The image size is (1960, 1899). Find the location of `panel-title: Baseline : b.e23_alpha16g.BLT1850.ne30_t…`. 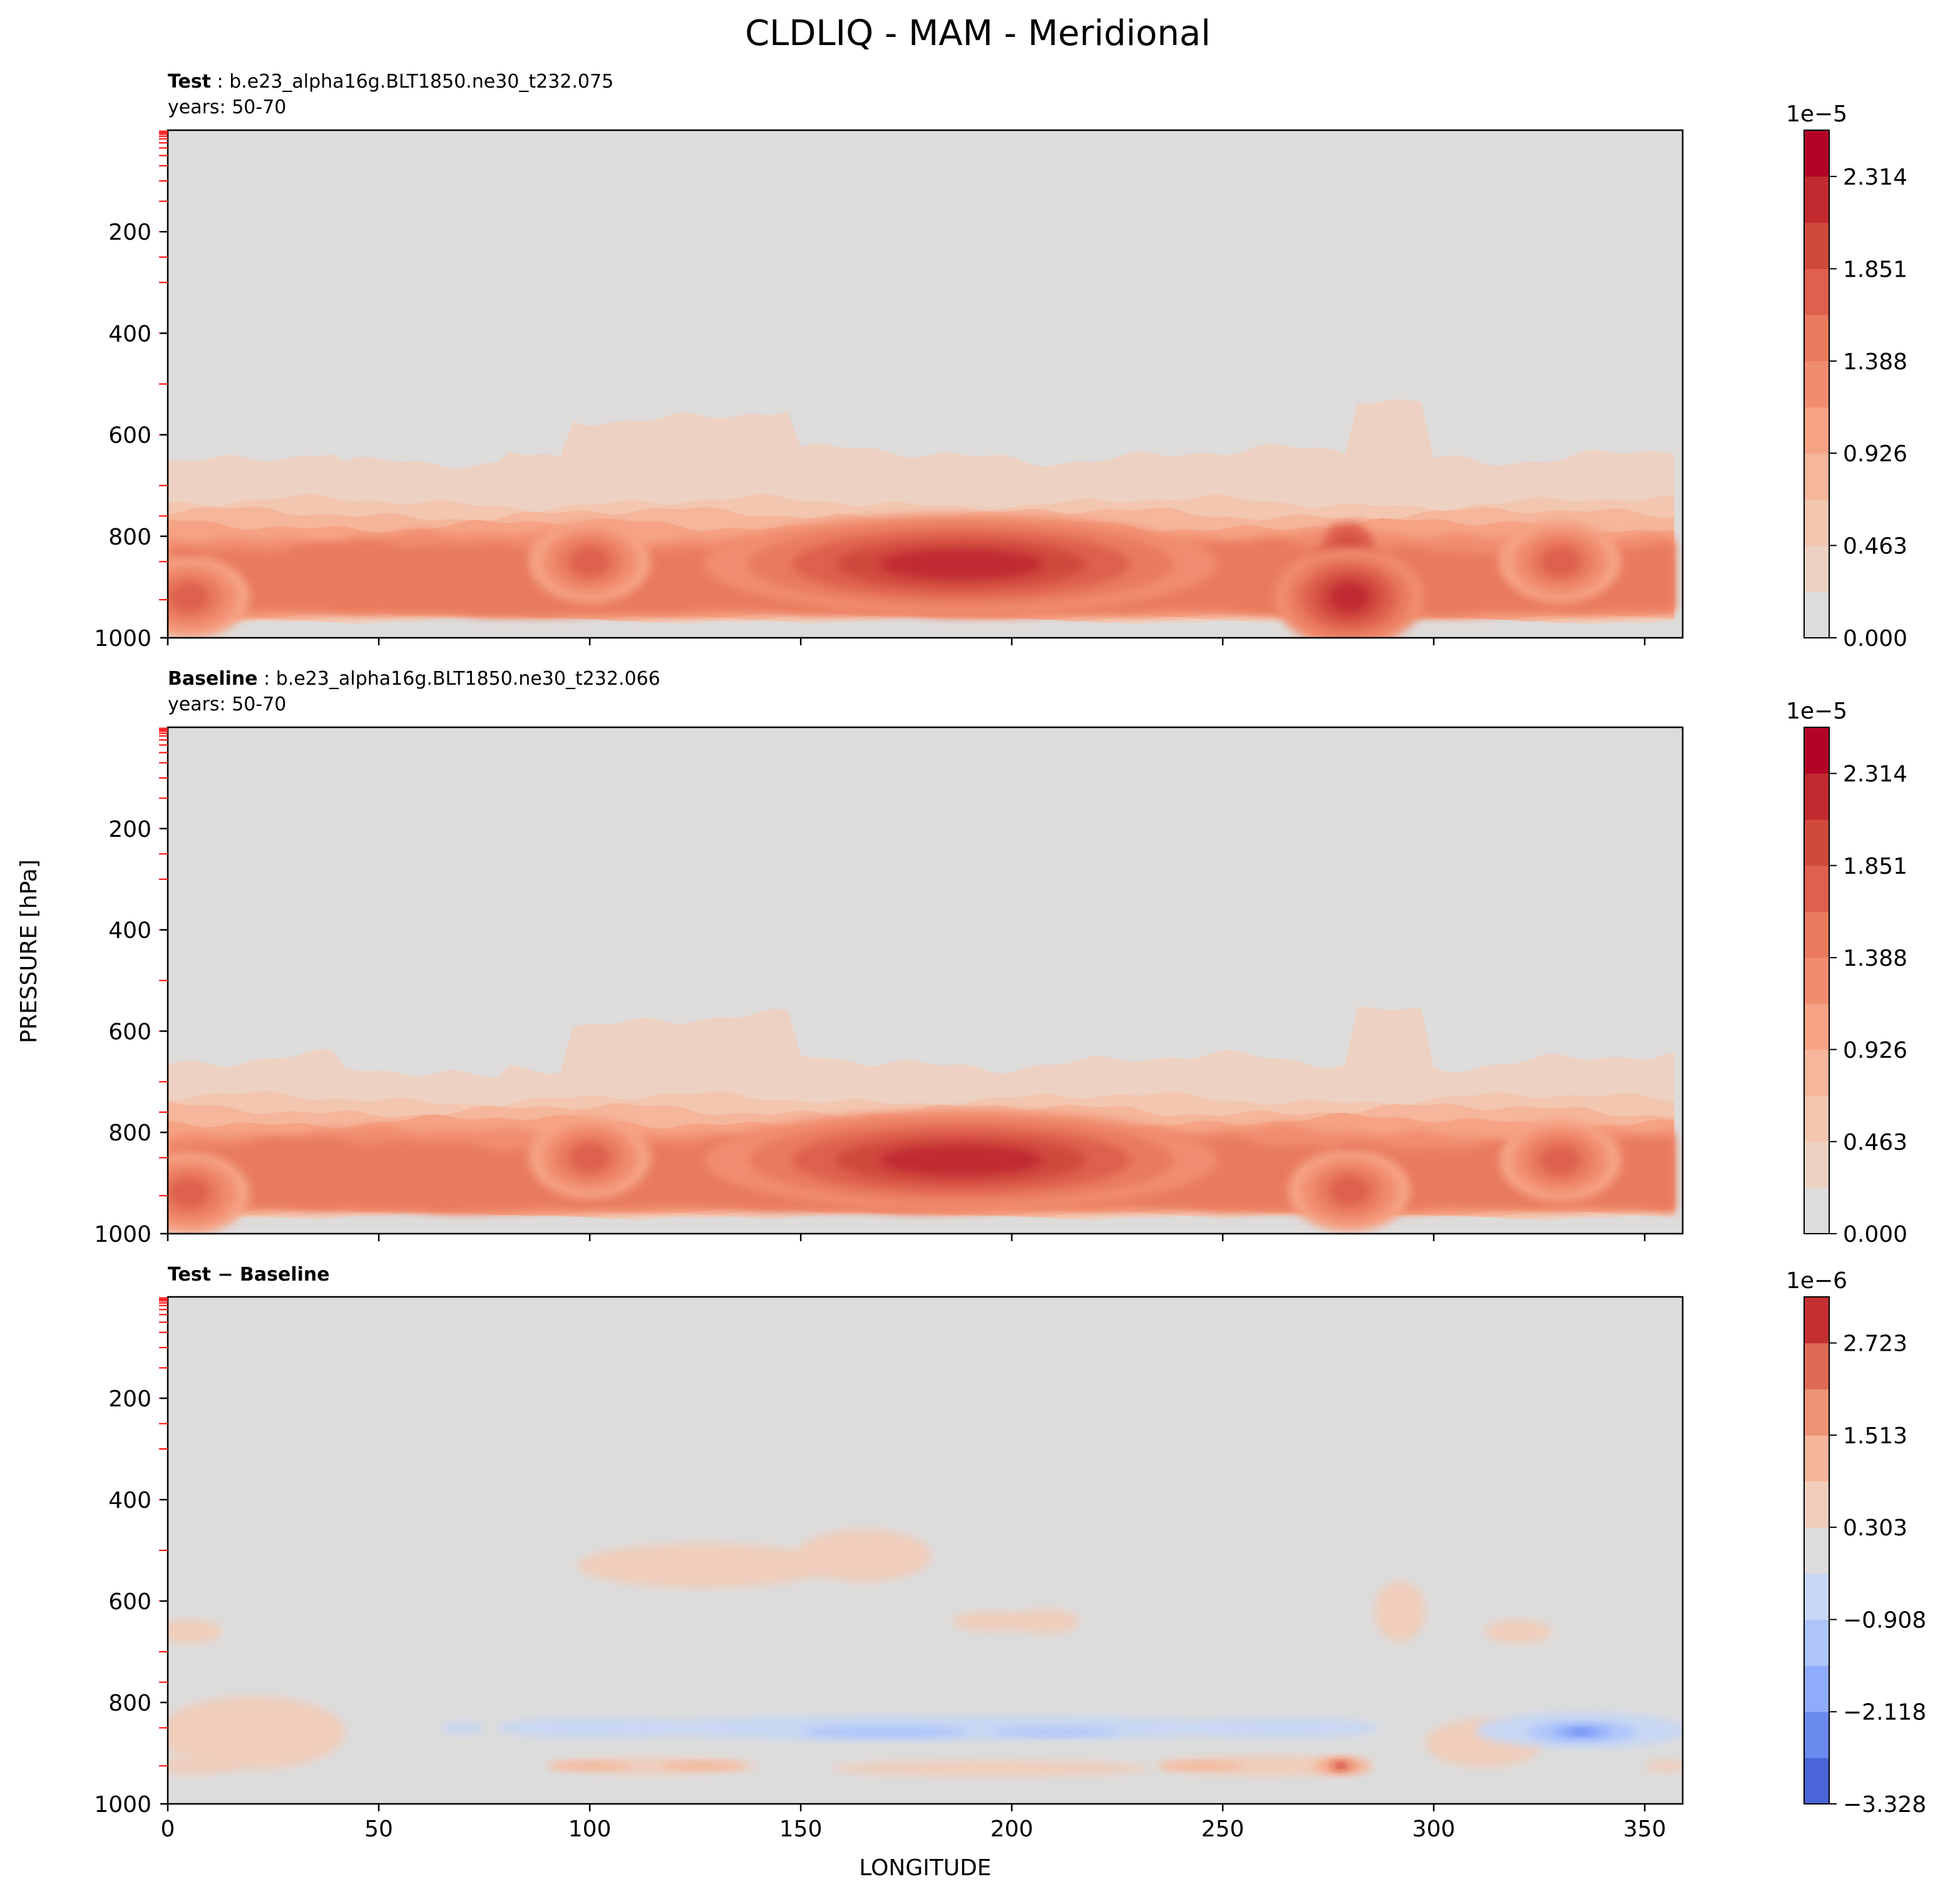

panel-title: Baseline : b.e23_alpha16g.BLT1850.ne30_t… is located at coordinates (414, 679).